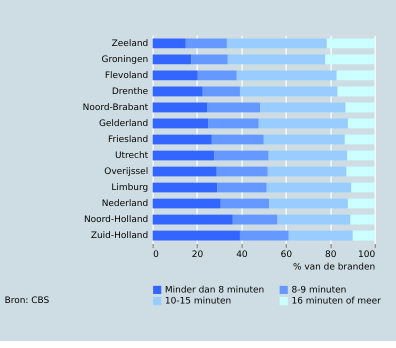  What do you see at coordinates (116, 220) in the screenshot?
I see `y-tick-label: Noord-Holland` at bounding box center [116, 220].